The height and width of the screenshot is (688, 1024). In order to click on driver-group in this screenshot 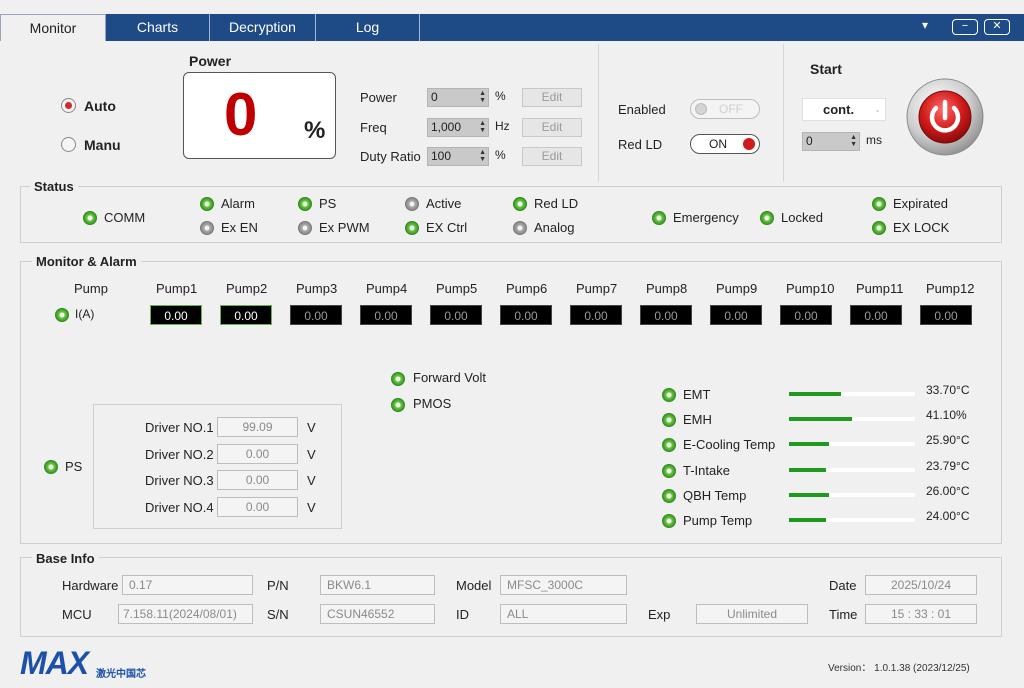, I will do `click(217, 466)`.